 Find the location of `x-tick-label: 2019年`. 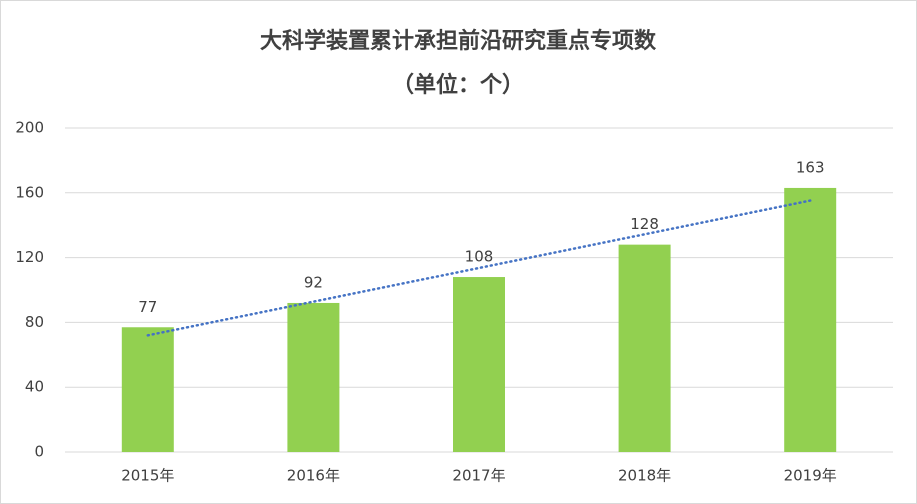

x-tick-label: 2019年 is located at coordinates (810, 476).